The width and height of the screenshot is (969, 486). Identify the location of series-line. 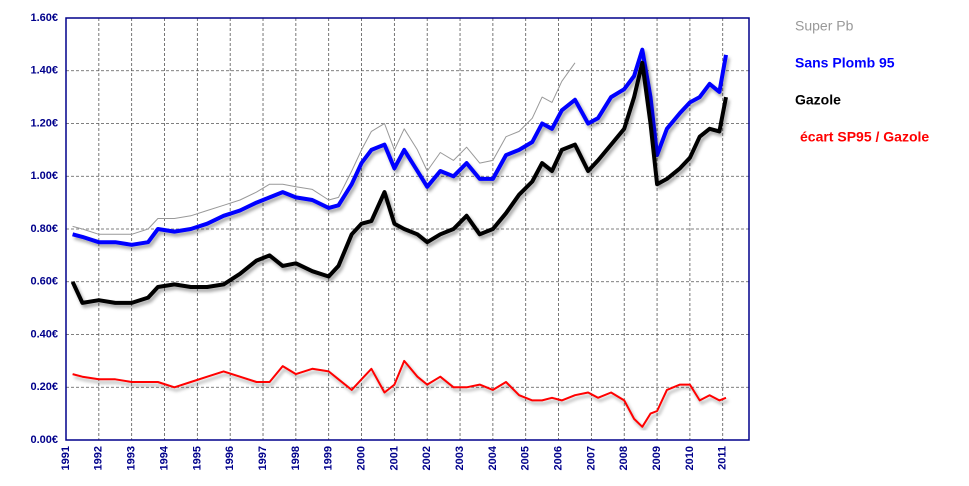
(399, 393).